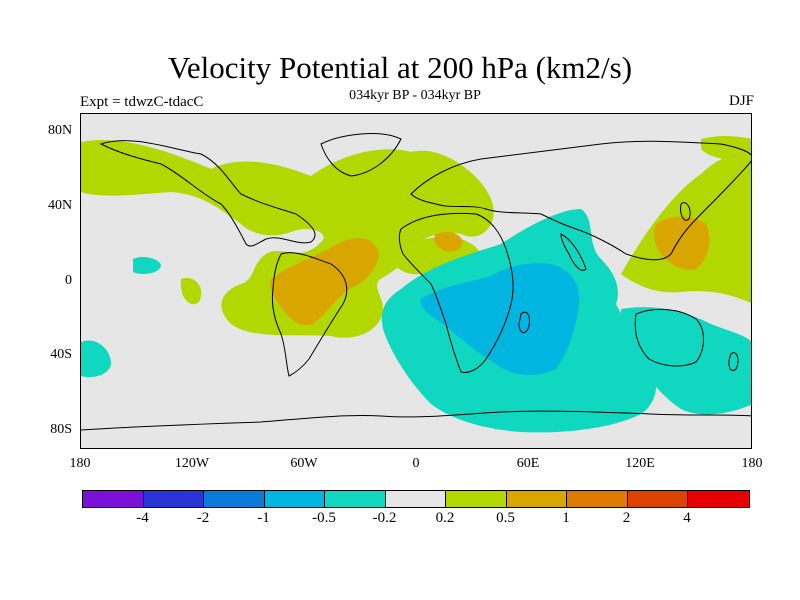 This screenshot has height=600, width=800. Describe the element at coordinates (500, 319) in the screenshot. I see `negative-mid-regions` at that location.